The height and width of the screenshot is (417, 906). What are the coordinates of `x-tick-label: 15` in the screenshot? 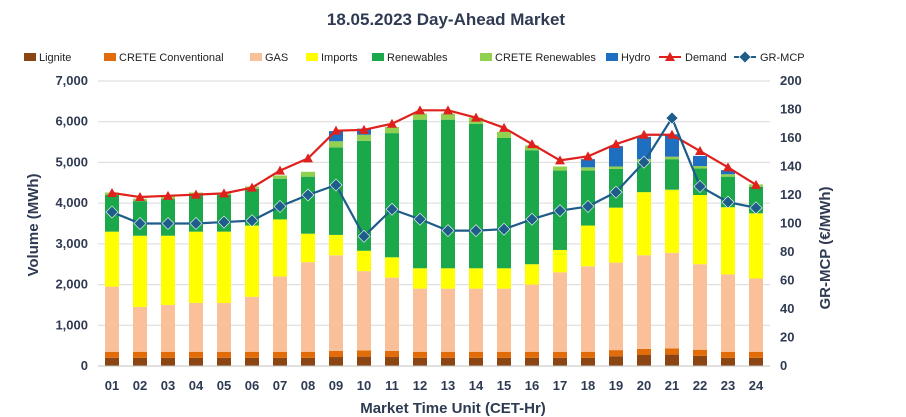 It's located at (504, 385).